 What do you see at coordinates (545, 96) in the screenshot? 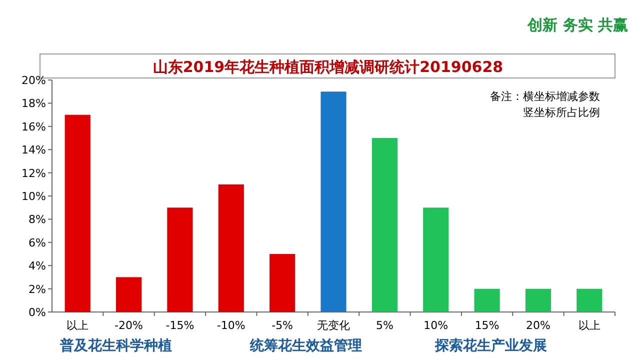
I see `annotation: 备注：横坐标增减参数` at bounding box center [545, 96].